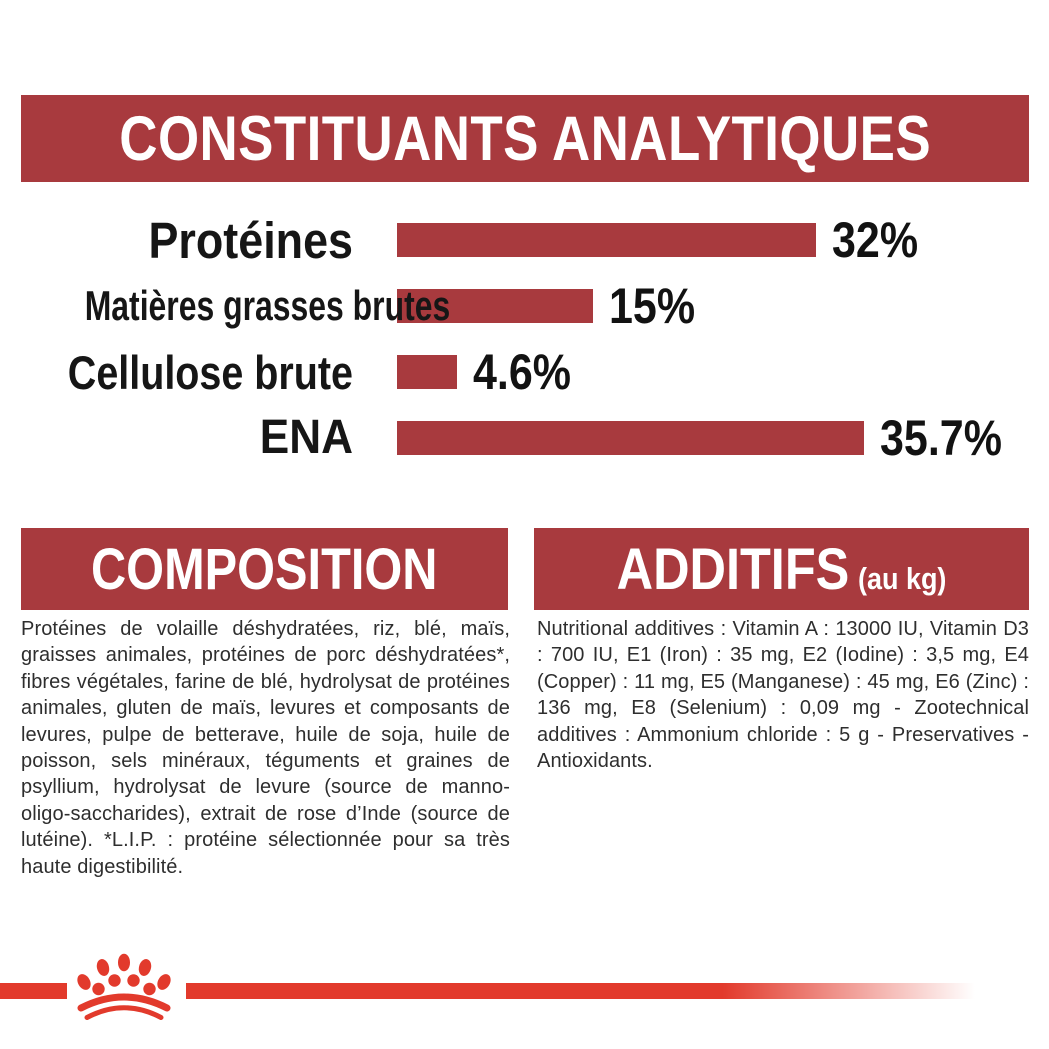 The height and width of the screenshot is (1049, 1049). What do you see at coordinates (941, 438) in the screenshot?
I see `chart-value-label: 35.7%` at bounding box center [941, 438].